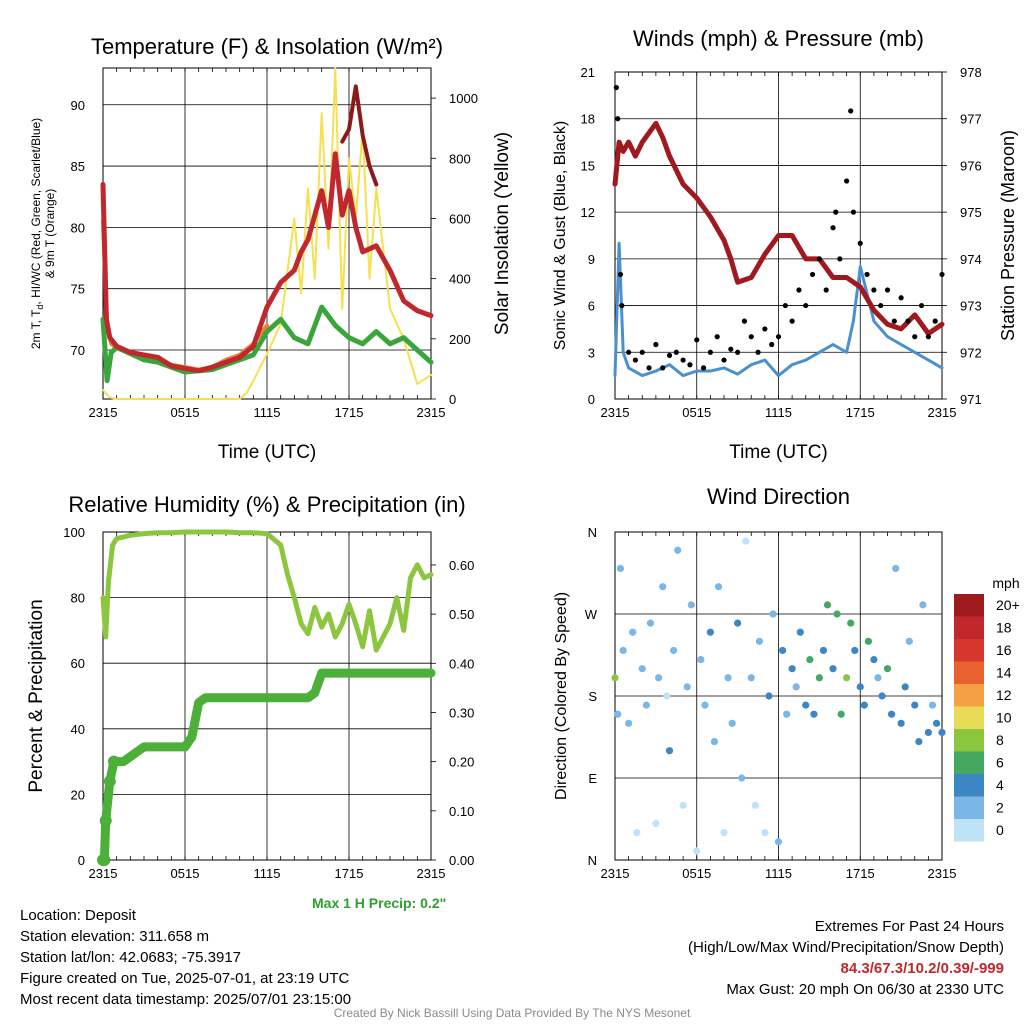 The image size is (1024, 1029). Describe the element at coordinates (971, 165) in the screenshot. I see `wind-ytick-right-label: 976` at that location.